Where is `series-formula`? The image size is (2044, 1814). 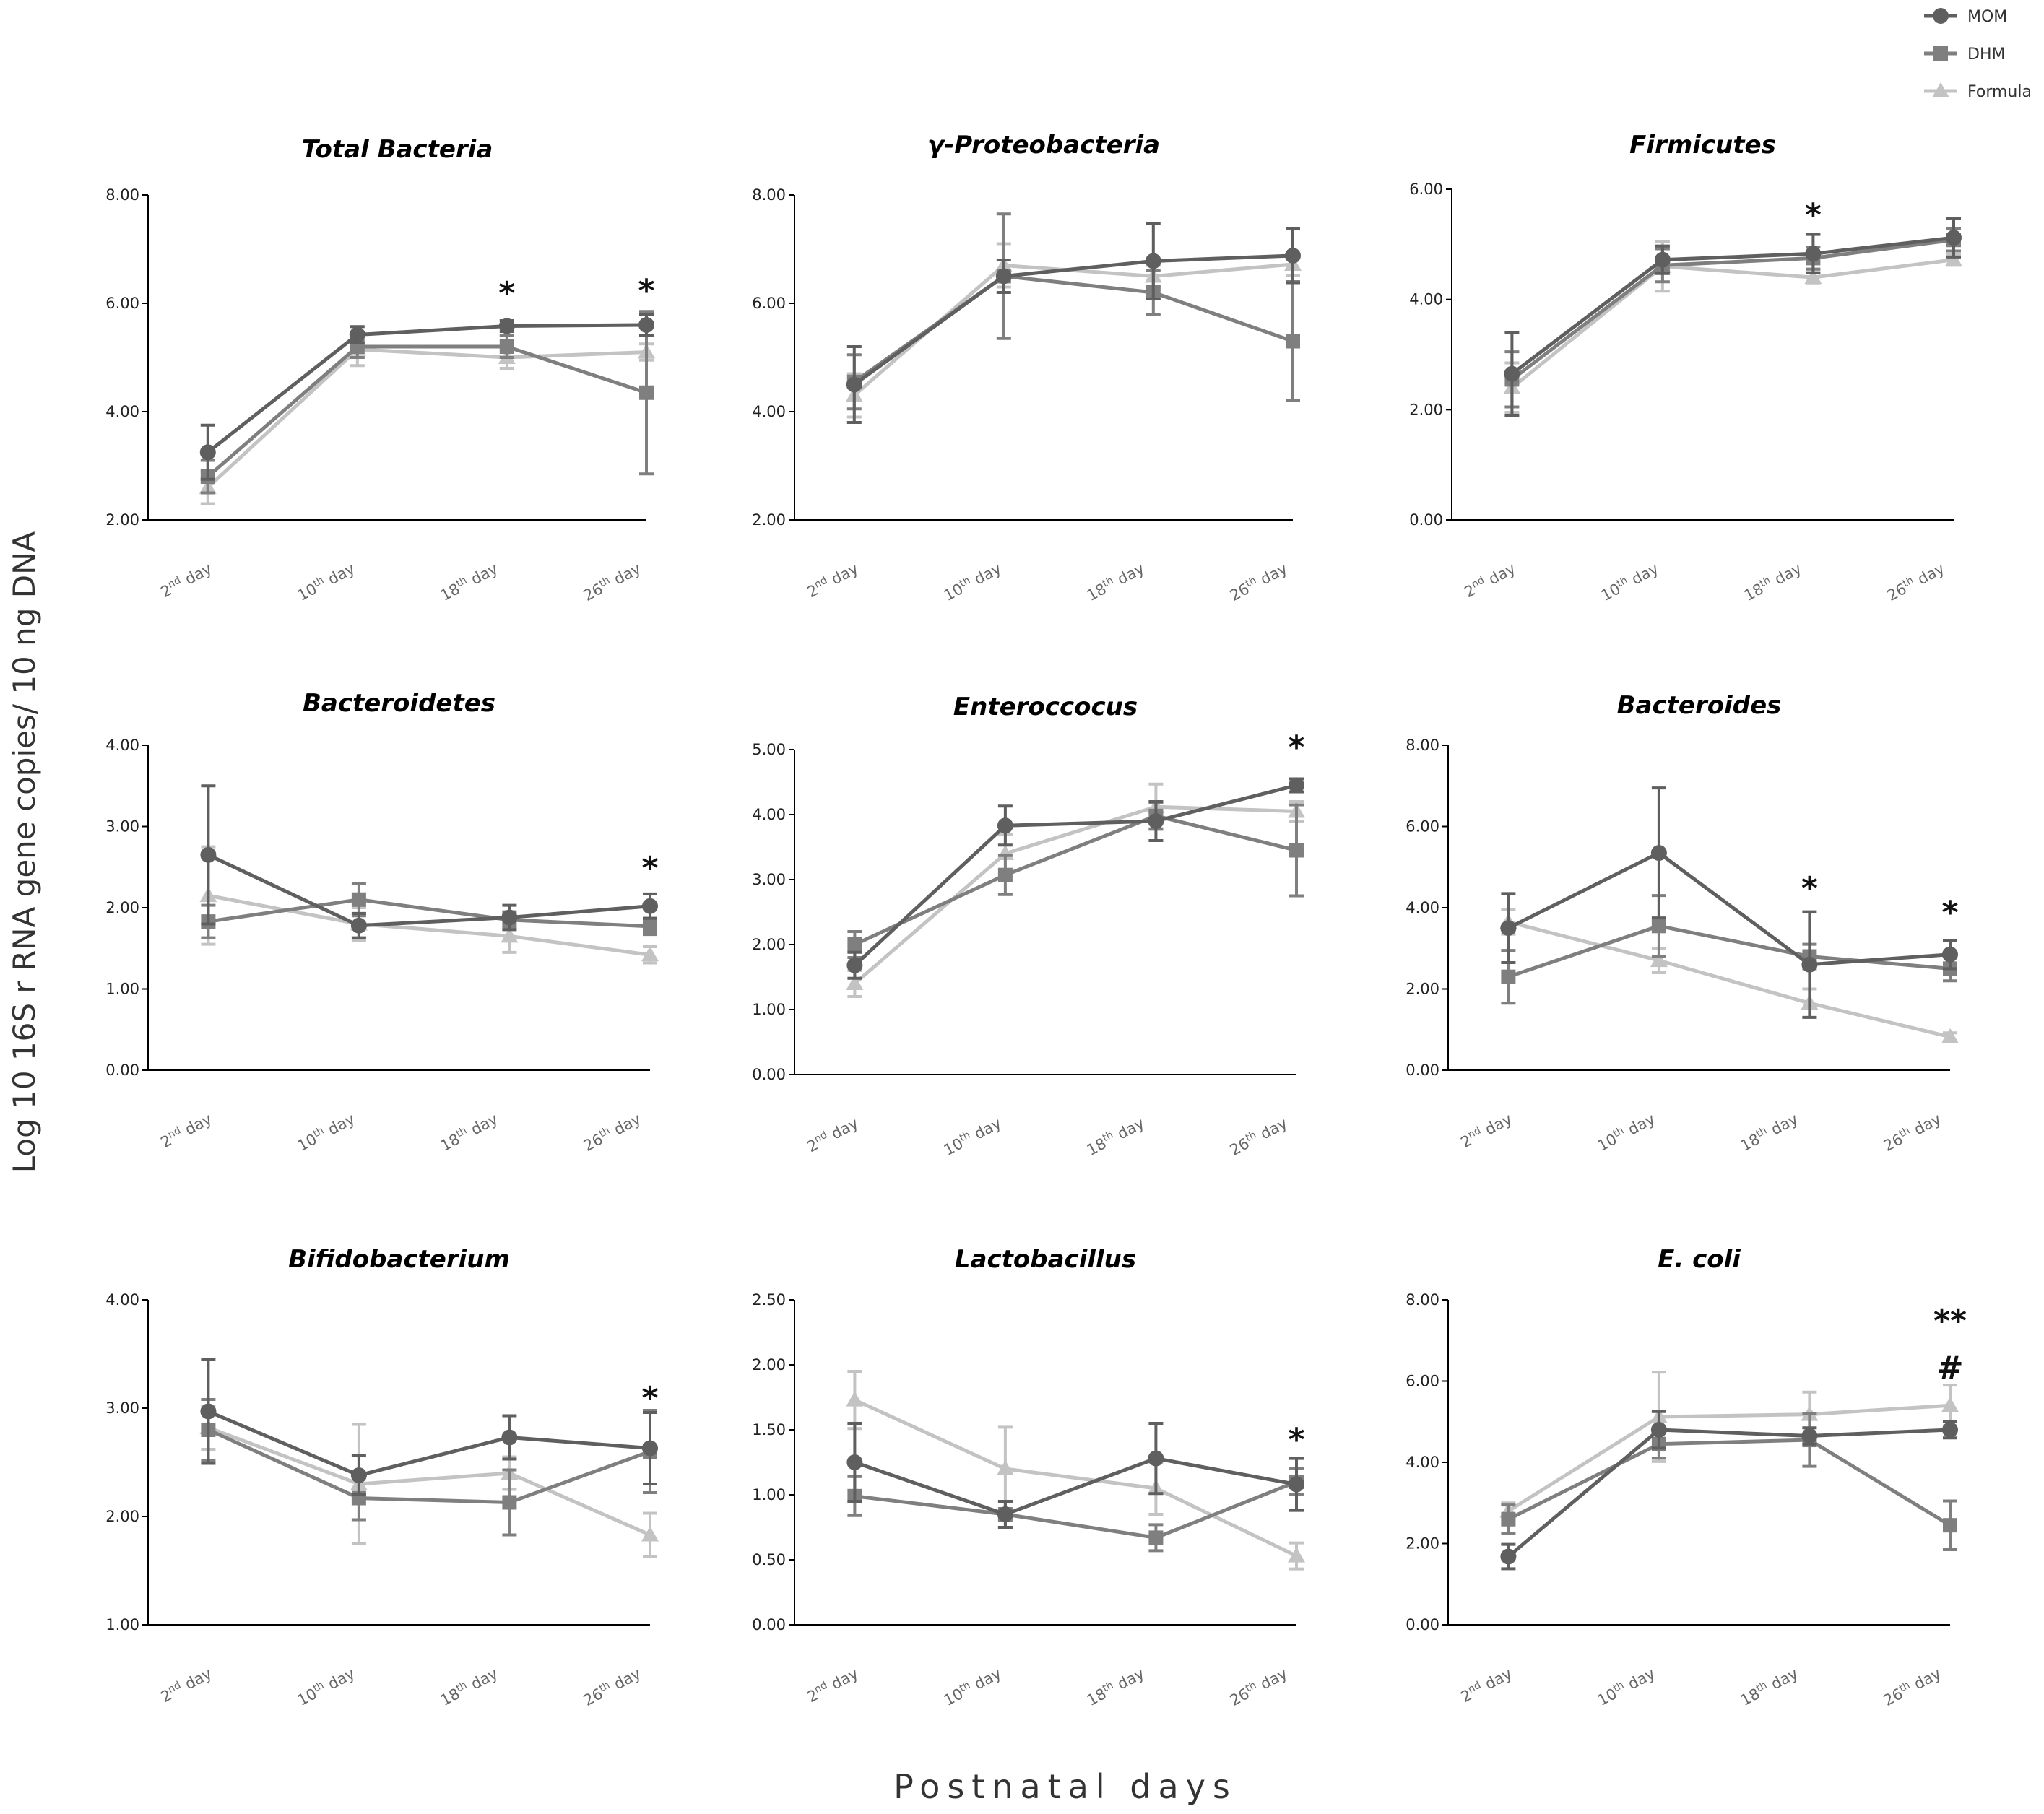 series-formula is located at coordinates (429, 1481).